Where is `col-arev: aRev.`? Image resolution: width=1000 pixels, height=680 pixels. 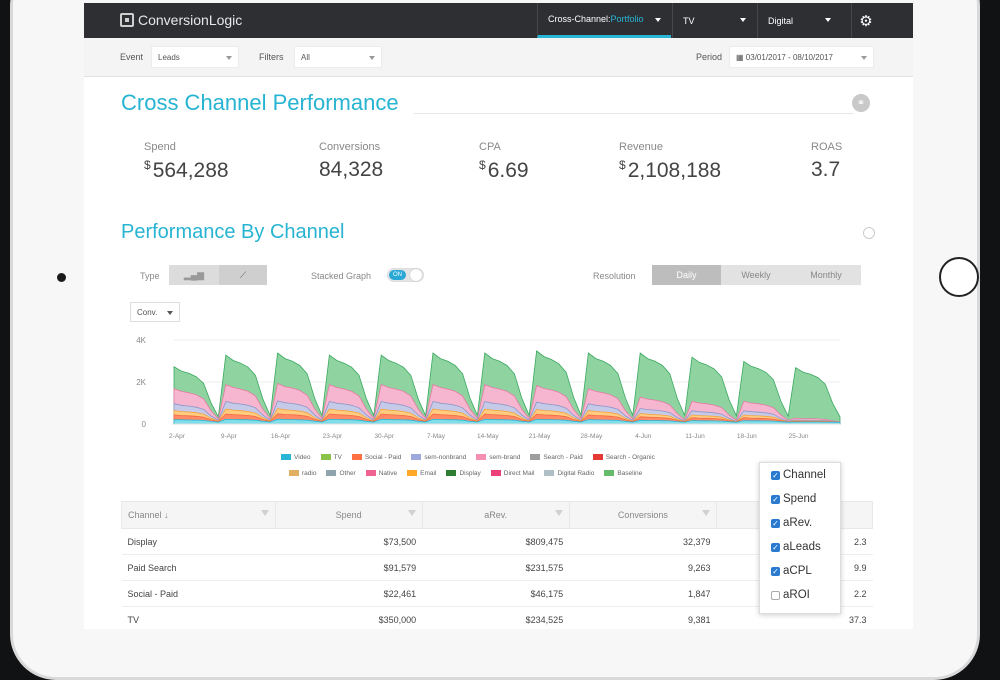 col-arev: aRev. is located at coordinates (495, 515).